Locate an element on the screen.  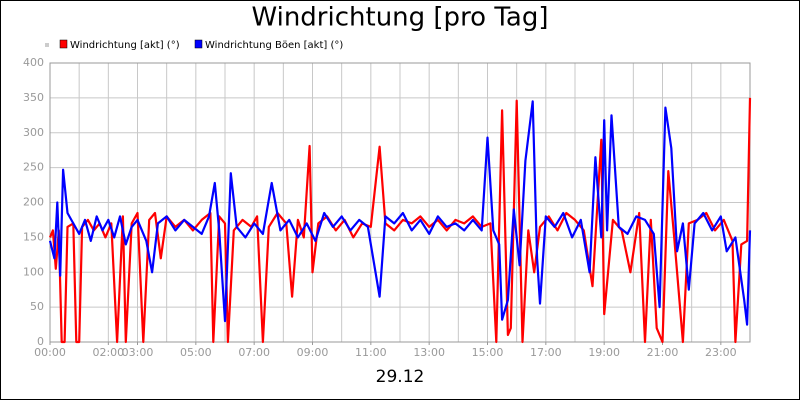
x-tick-label: 05:00 is located at coordinates (196, 352).